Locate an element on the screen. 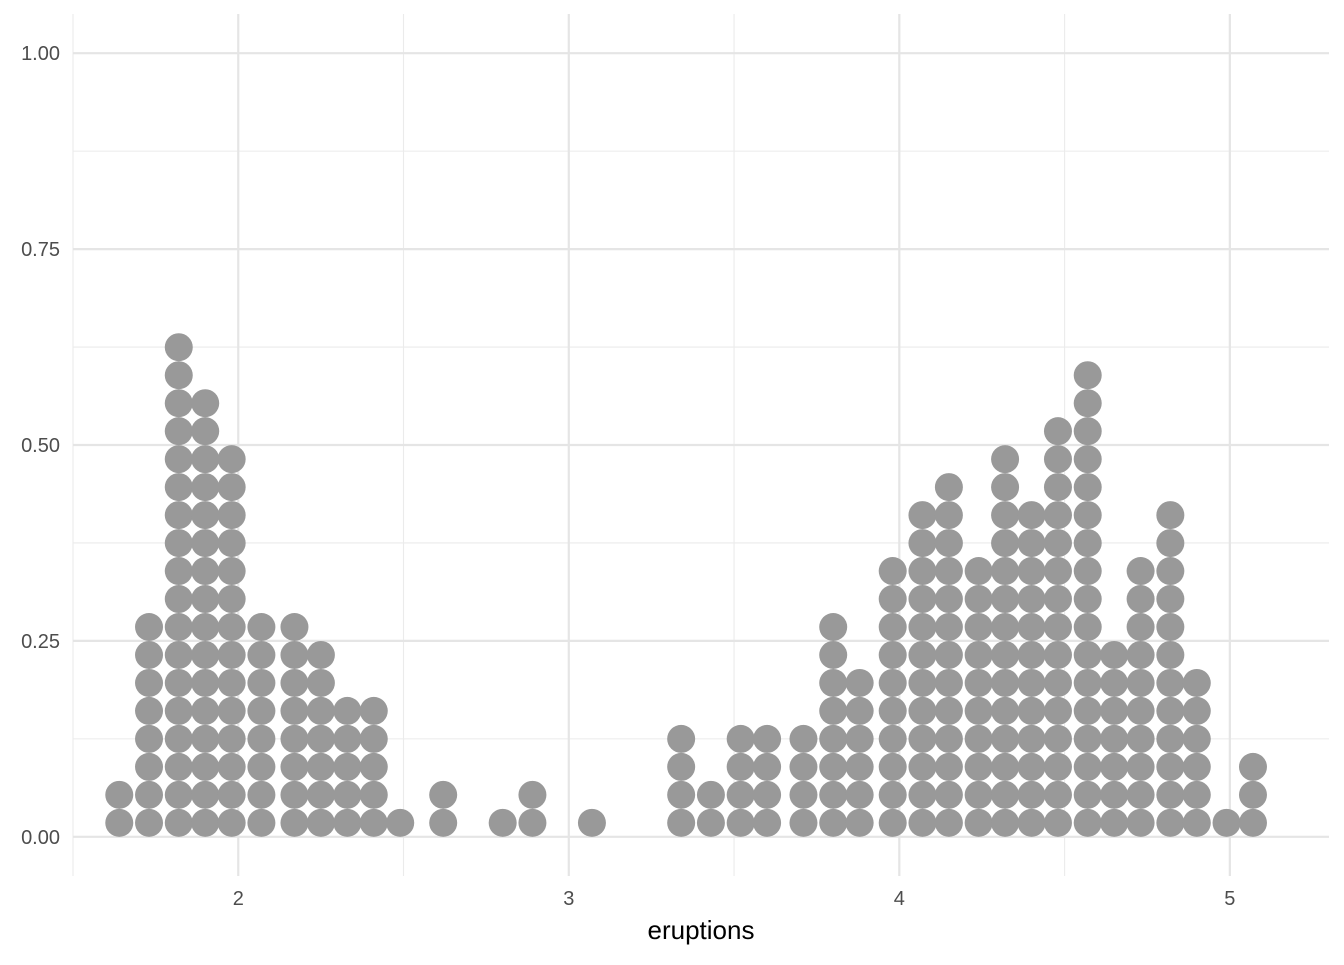 Image resolution: width=1344 pixels, height=965 pixels. x-tick-label: 4 is located at coordinates (899, 899).